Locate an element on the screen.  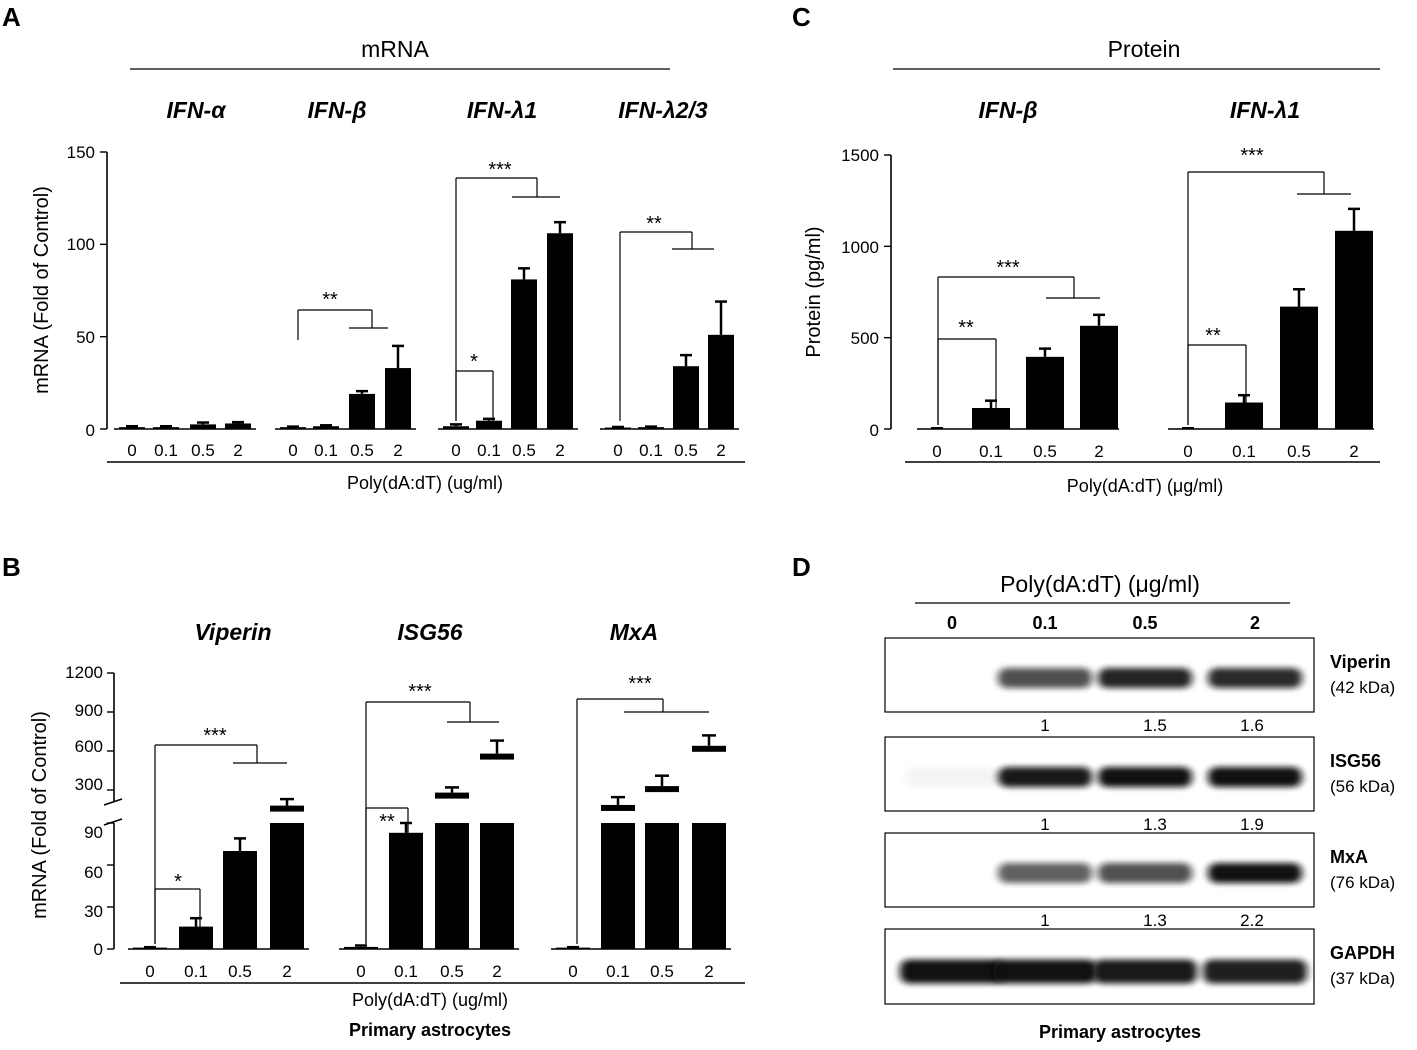
blot-protein-name: Viperin is located at coordinates (1360, 662).